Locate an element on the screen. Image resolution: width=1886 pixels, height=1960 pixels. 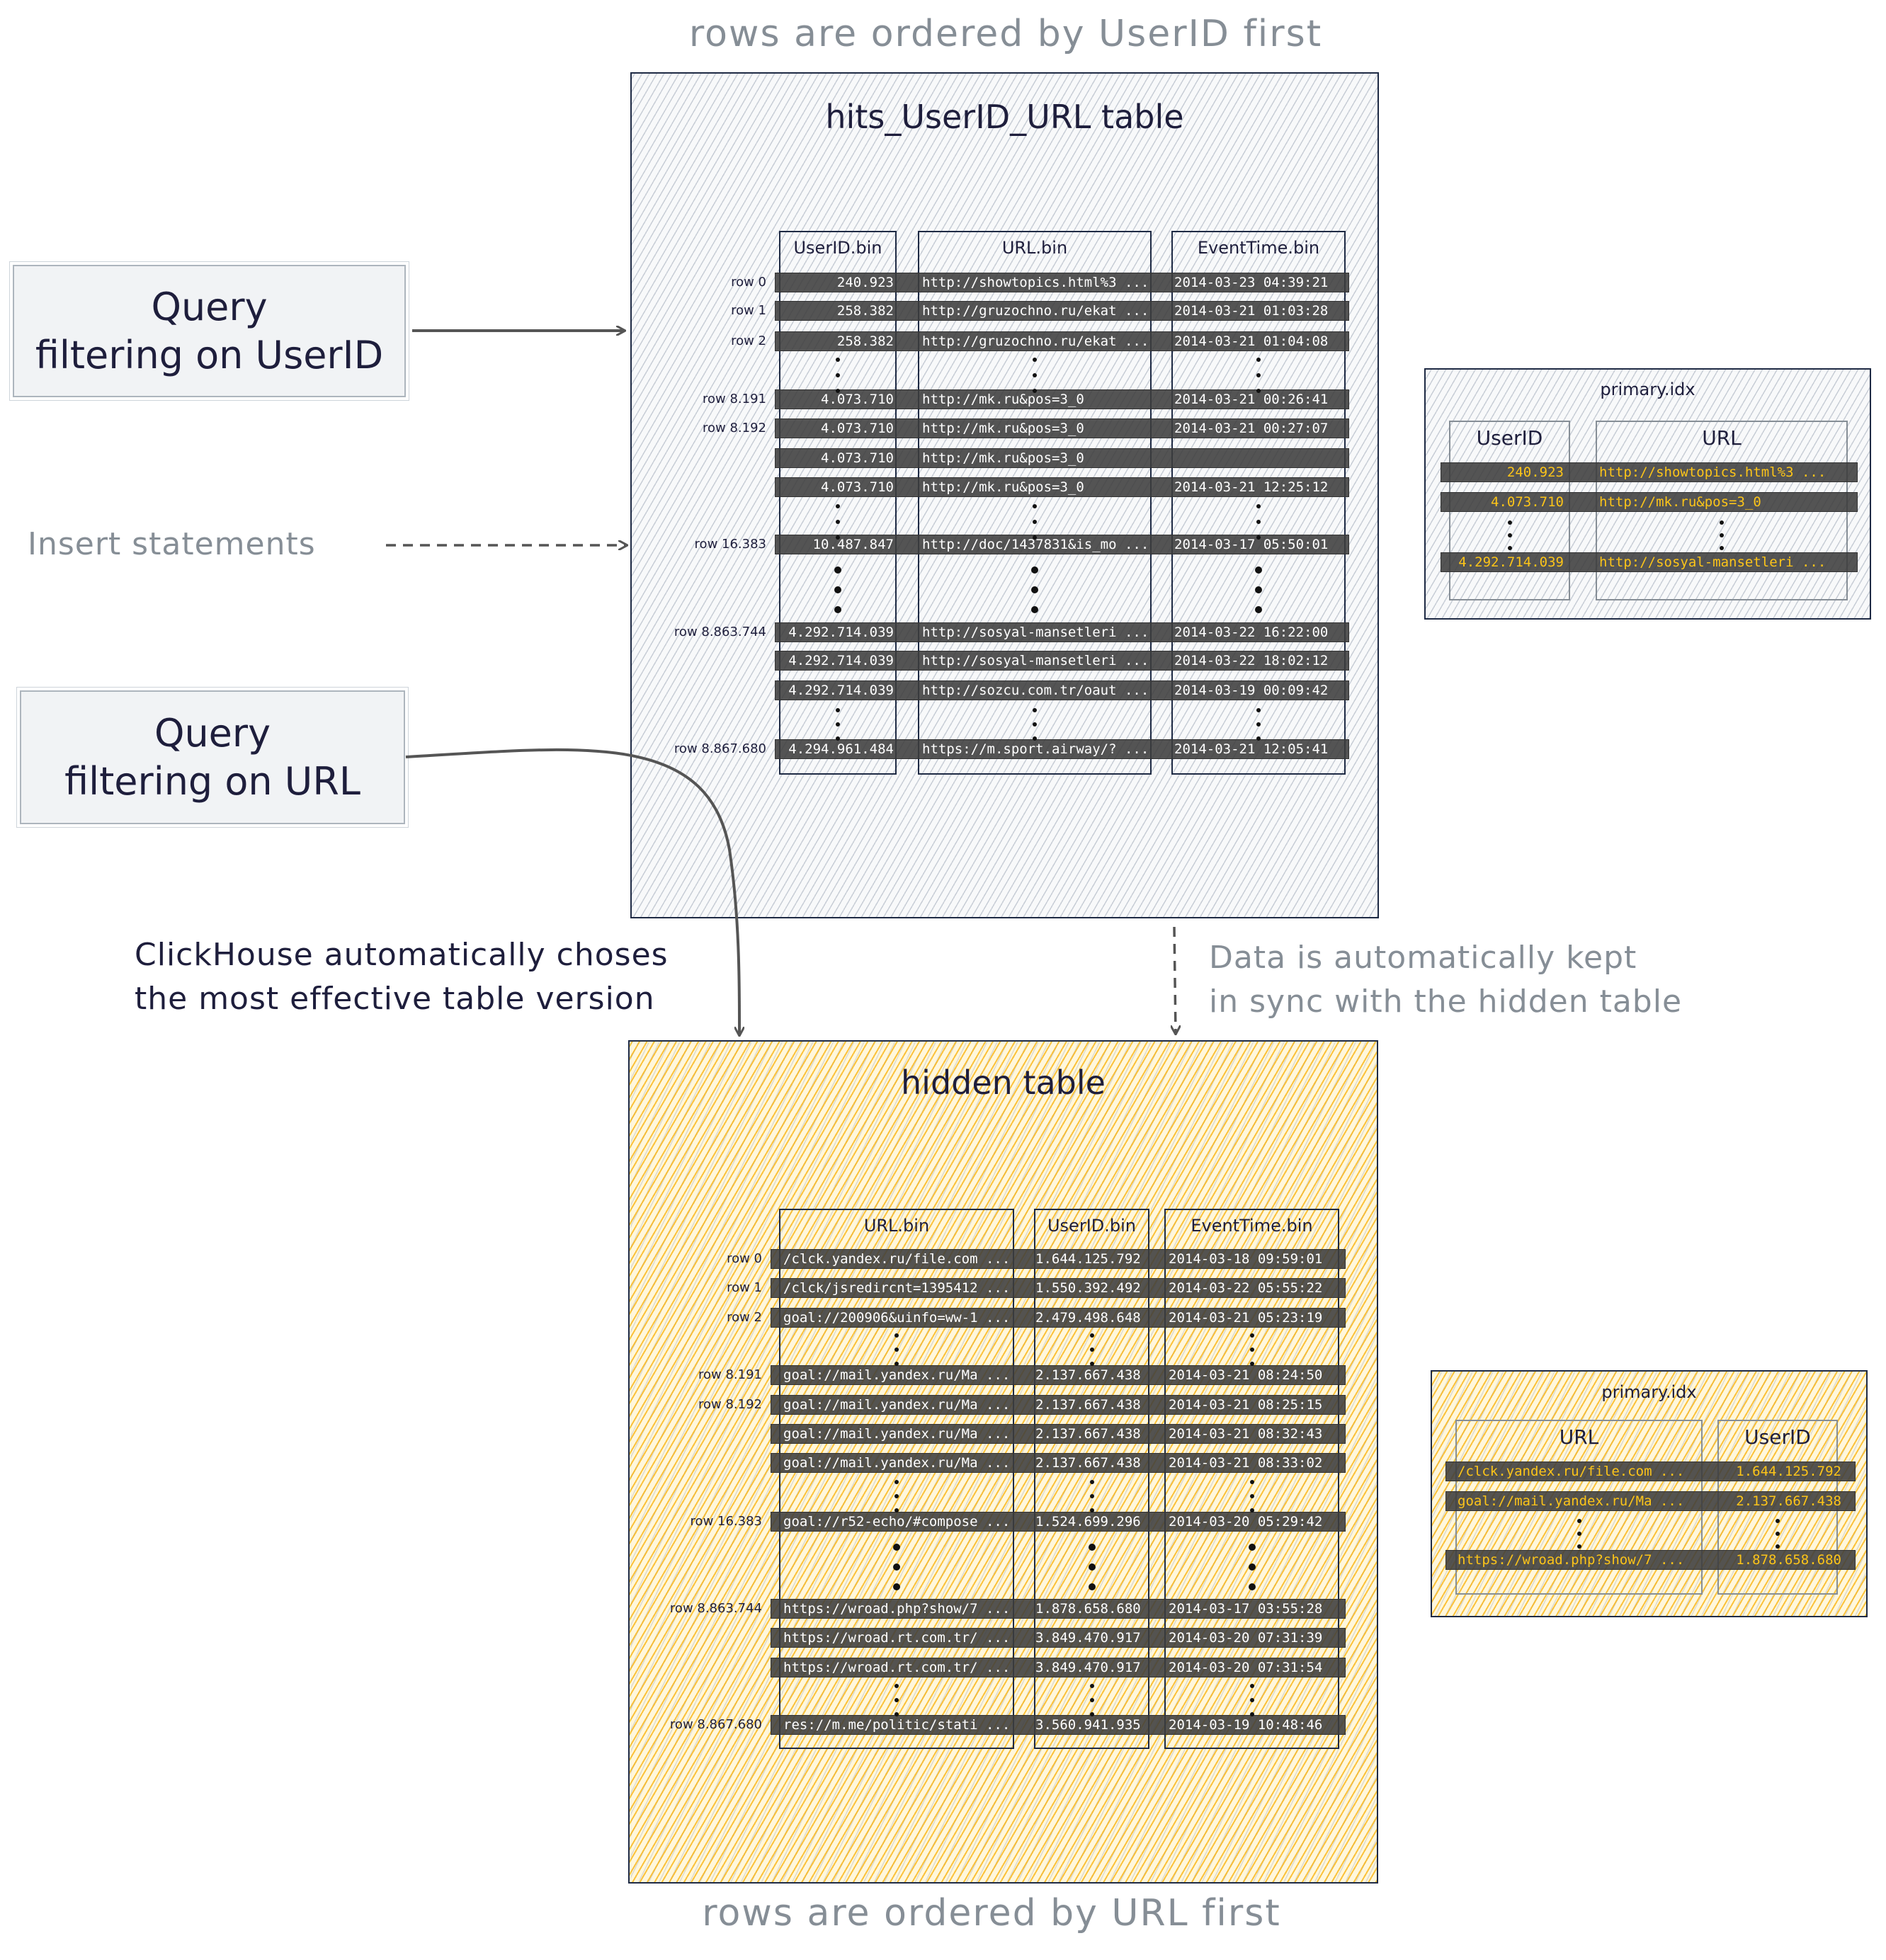
column-header: EventTime.bin is located at coordinates (1258, 248).